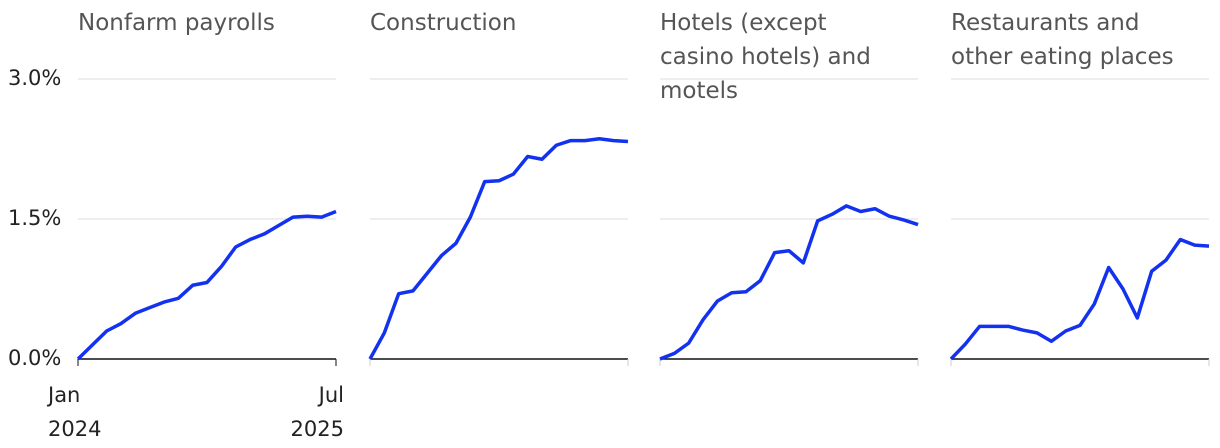 Image resolution: width=1220 pixels, height=448 pixels. I want to click on y-tick-label: 1.5%, so click(34, 218).